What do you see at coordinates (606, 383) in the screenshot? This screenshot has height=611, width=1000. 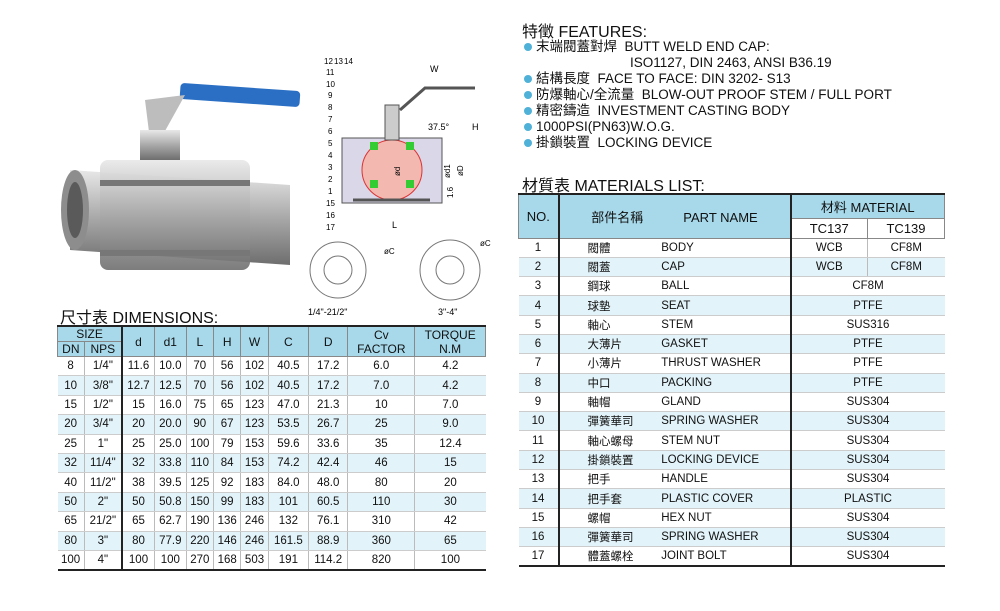 I see `table-cell: 中口` at bounding box center [606, 383].